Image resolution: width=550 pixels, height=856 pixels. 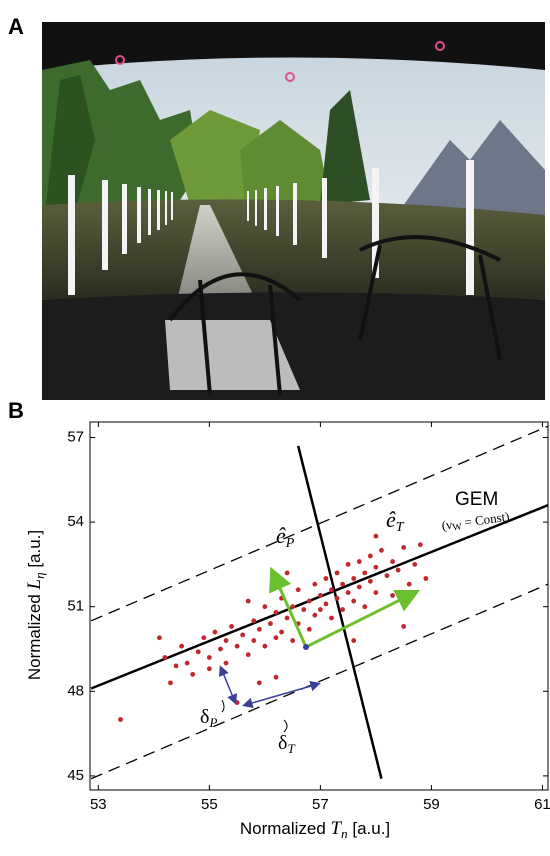 What do you see at coordinates (431, 804) in the screenshot?
I see `x-tick-label: 59` at bounding box center [431, 804].